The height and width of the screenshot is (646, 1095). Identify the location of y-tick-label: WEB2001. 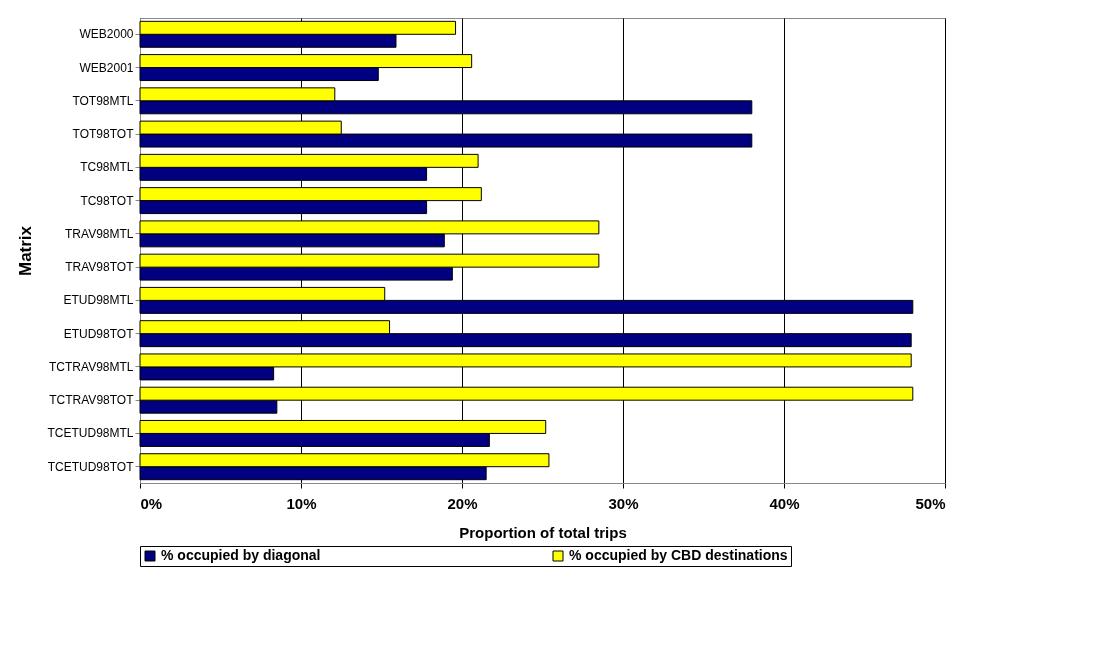
(106, 67).